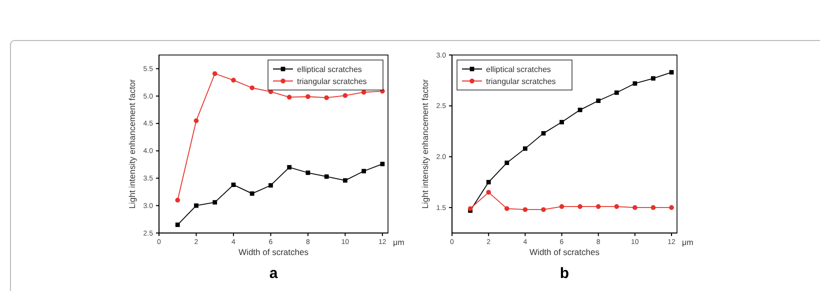 The height and width of the screenshot is (291, 820). What do you see at coordinates (565, 273) in the screenshot?
I see `text: b` at bounding box center [565, 273].